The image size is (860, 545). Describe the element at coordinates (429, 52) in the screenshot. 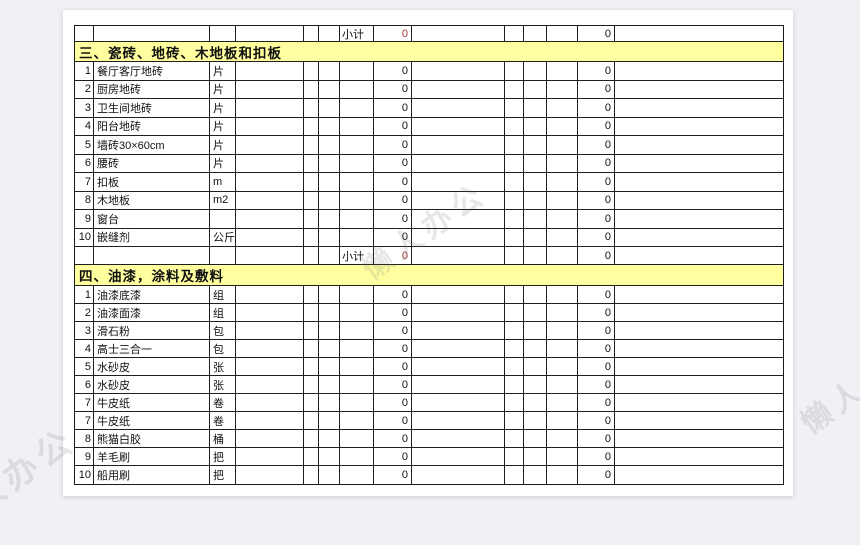

I see `section-header-row: 三、瓷砖、地砖、木地板和扣板` at that location.